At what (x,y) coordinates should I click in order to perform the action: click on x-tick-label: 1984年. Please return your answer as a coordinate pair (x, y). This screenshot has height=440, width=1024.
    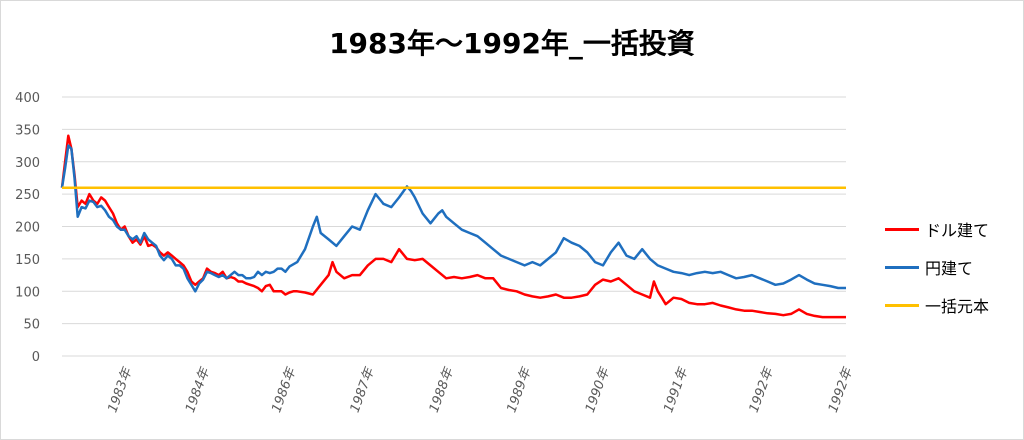
    Looking at the image, I should click on (198, 389).